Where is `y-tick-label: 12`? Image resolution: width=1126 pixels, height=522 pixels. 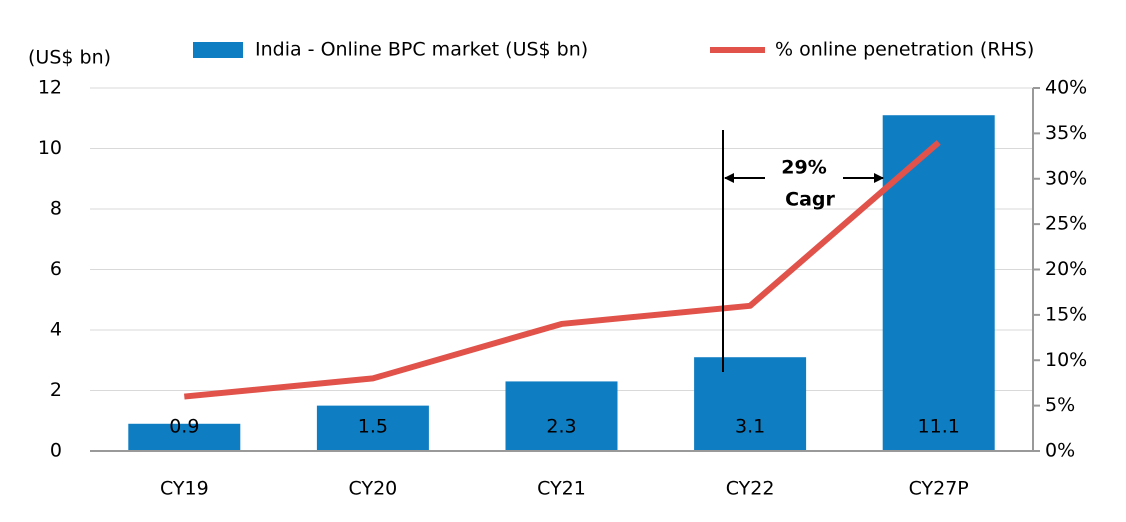 y-tick-label: 12 is located at coordinates (50, 88).